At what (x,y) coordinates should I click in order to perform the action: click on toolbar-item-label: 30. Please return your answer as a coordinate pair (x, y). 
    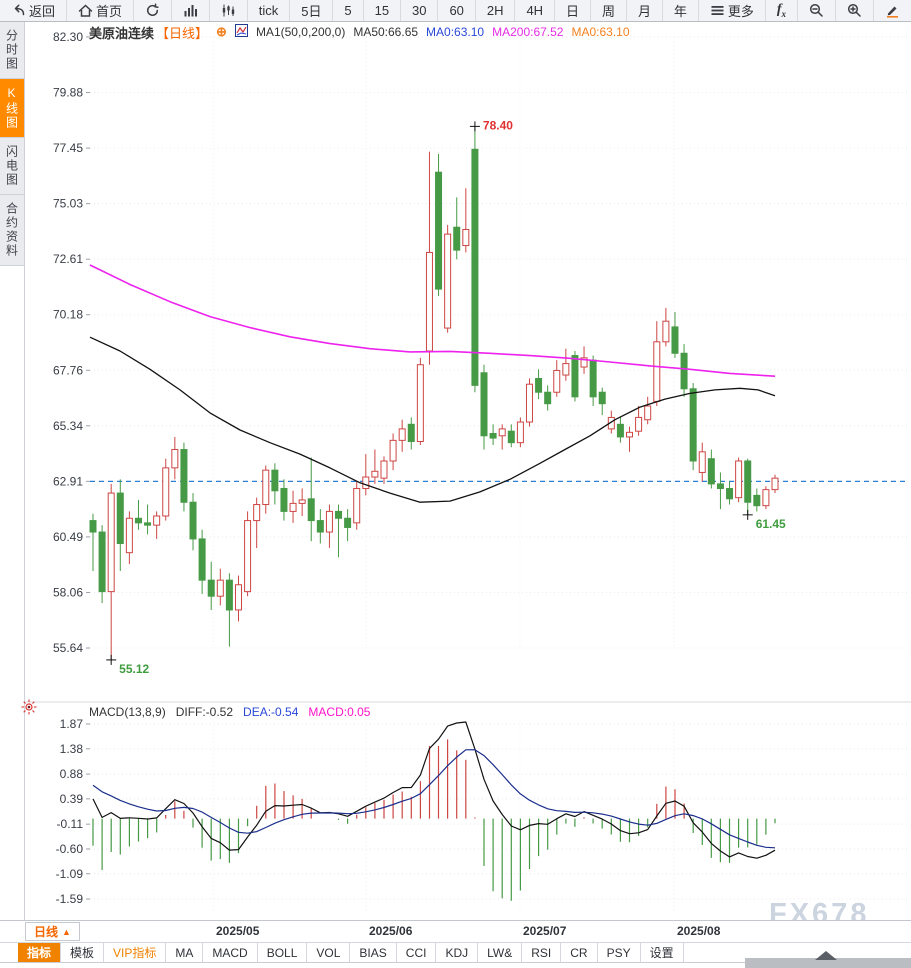
    Looking at the image, I should click on (419, 10).